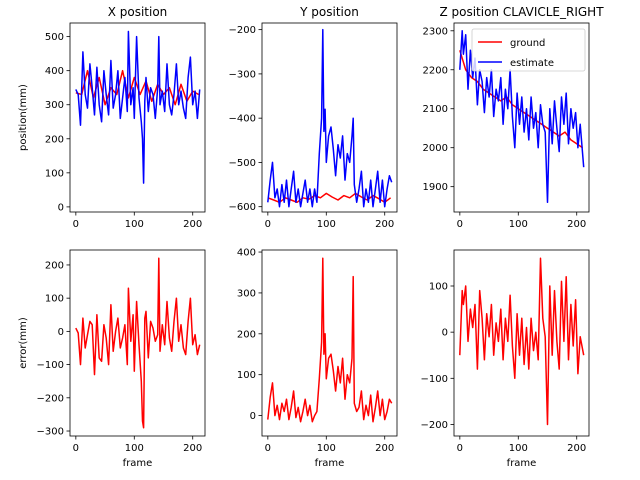  Describe the element at coordinates (527, 43) in the screenshot. I see `legend-label-ground: ground` at that location.